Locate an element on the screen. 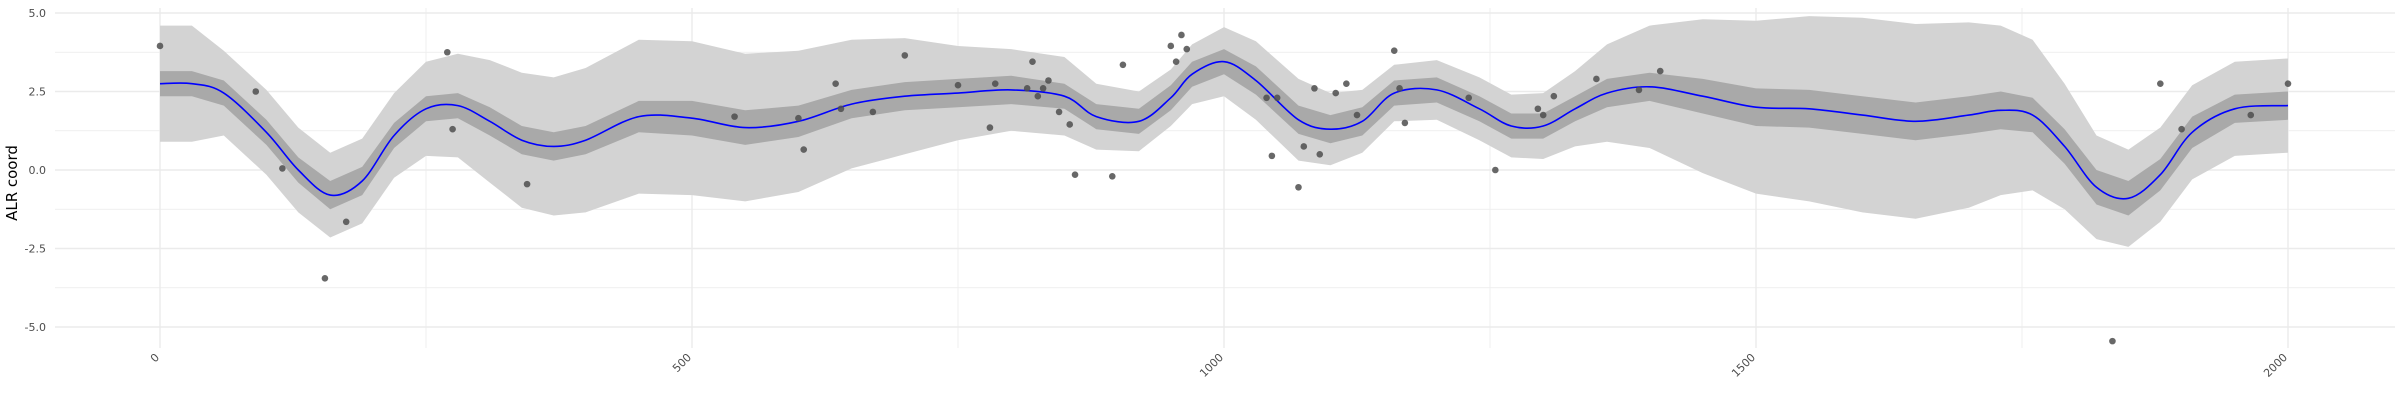 The width and height of the screenshot is (2400, 400). y-tick-label: 2.5 is located at coordinates (38, 92).